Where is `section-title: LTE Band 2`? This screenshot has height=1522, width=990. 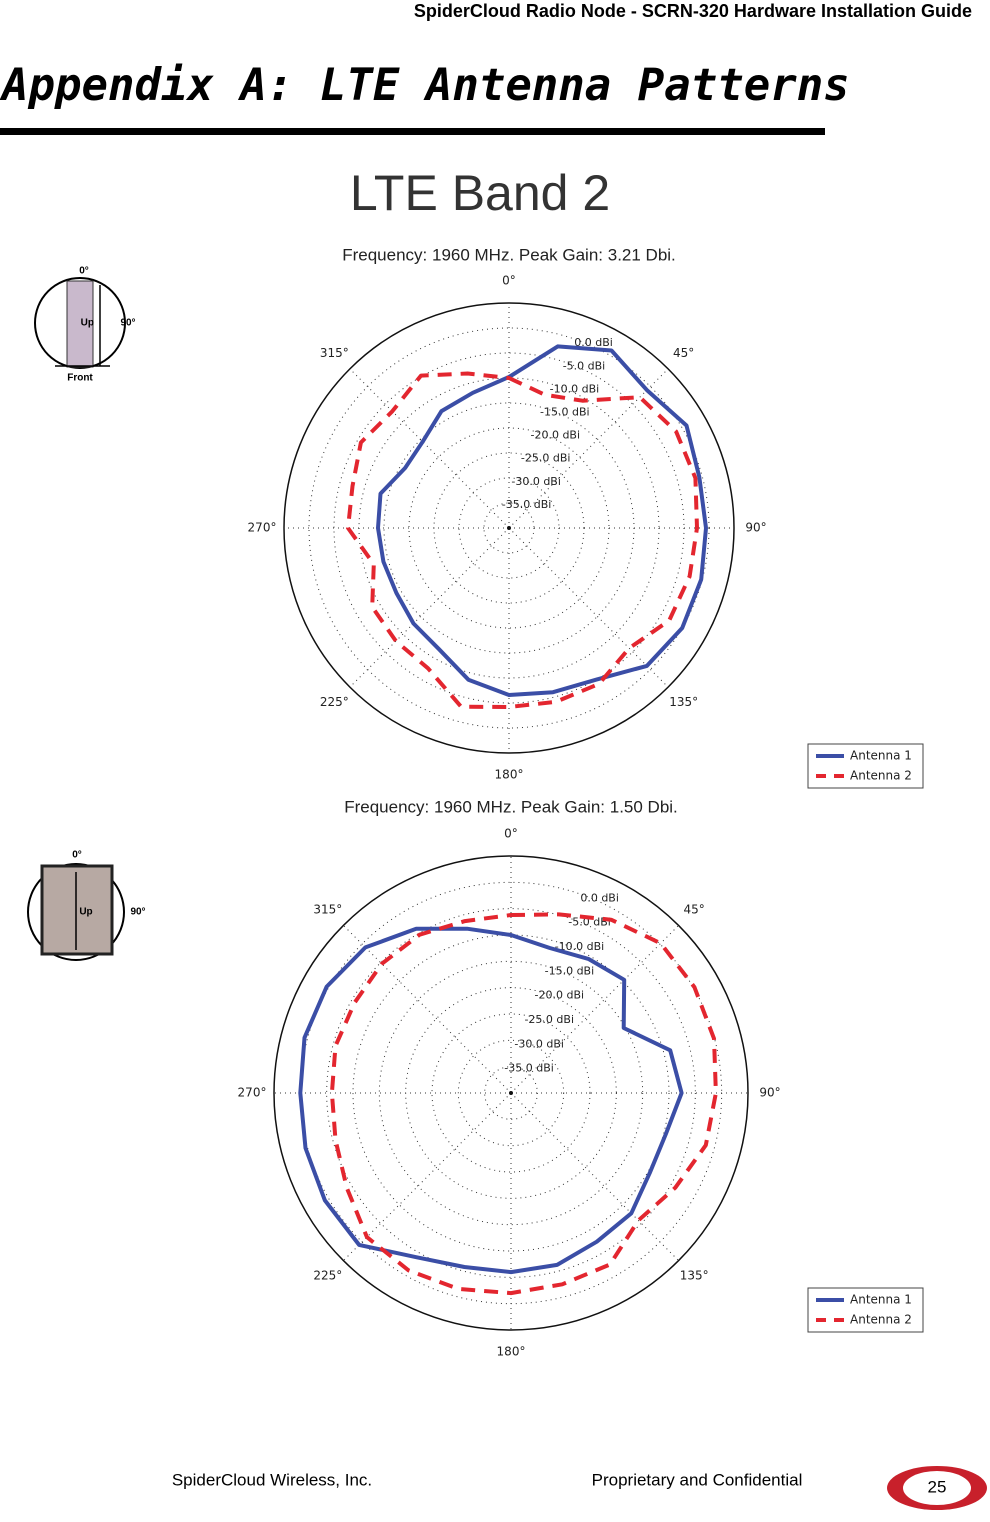
section-title: LTE Band 2 is located at coordinates (480, 193).